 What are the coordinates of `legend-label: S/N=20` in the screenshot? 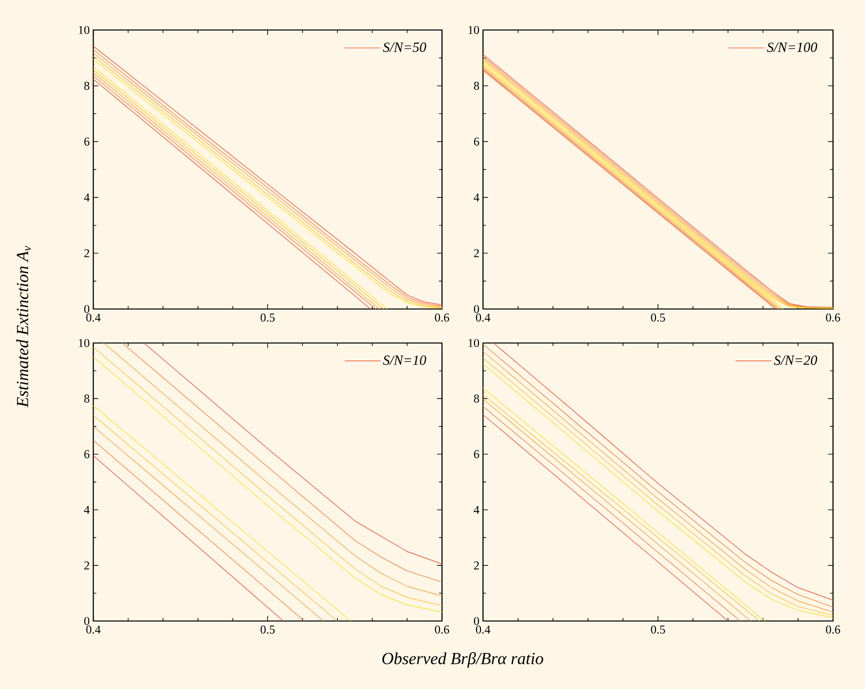 It's located at (796, 360).